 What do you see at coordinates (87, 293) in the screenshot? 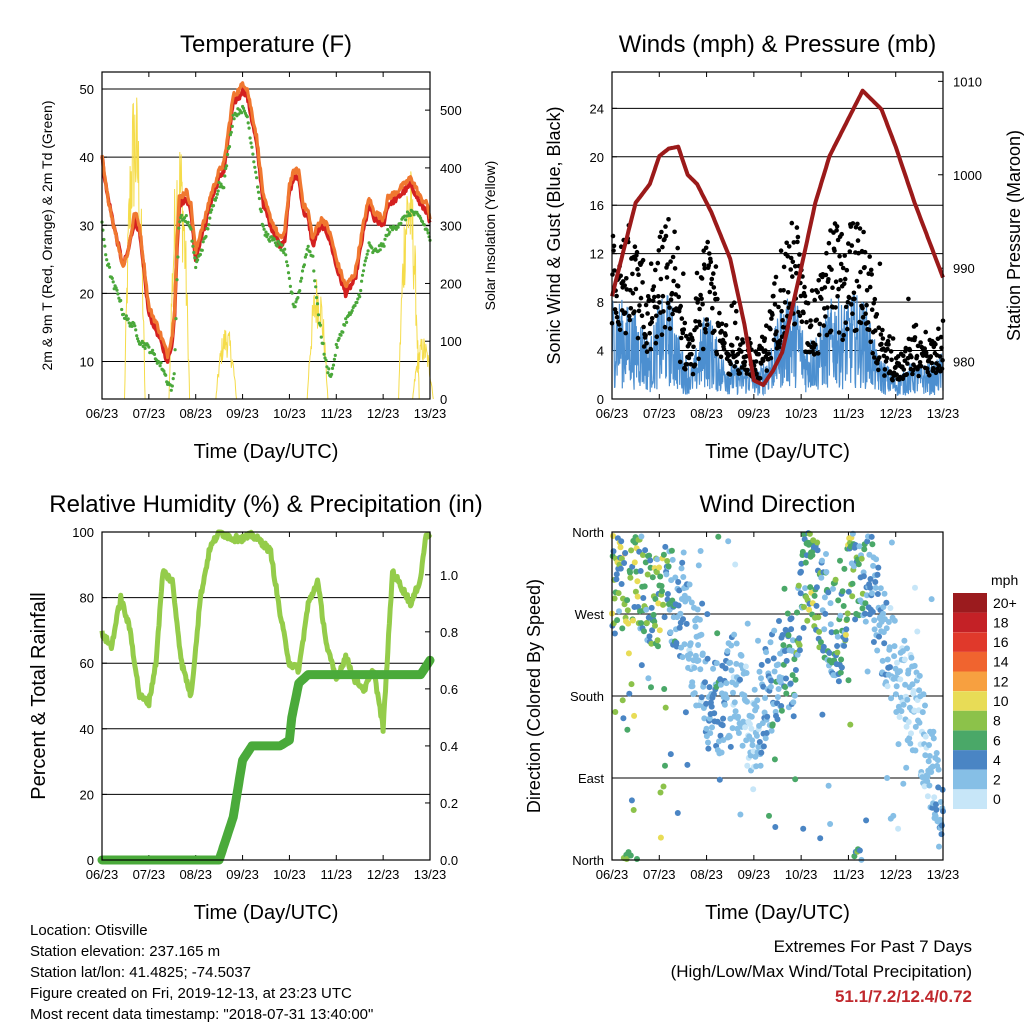
I see `y-tick-label: 20` at bounding box center [87, 293].